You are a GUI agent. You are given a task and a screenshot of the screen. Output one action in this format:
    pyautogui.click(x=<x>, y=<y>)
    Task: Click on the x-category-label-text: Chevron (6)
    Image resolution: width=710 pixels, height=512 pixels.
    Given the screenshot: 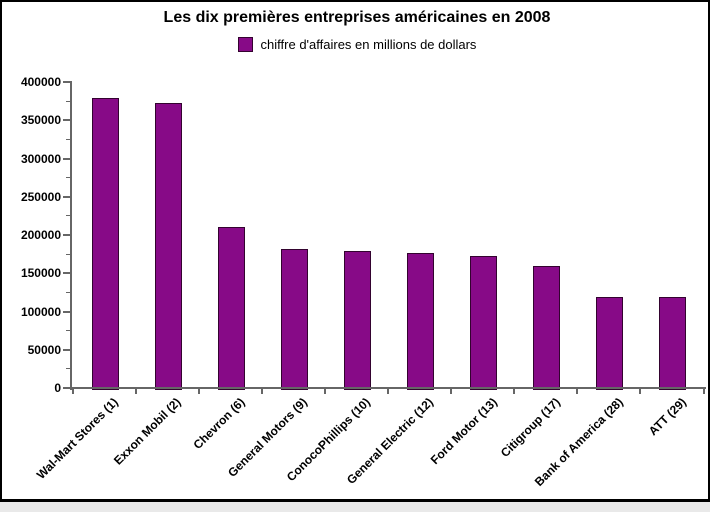 What is the action you would take?
    pyautogui.click(x=219, y=424)
    